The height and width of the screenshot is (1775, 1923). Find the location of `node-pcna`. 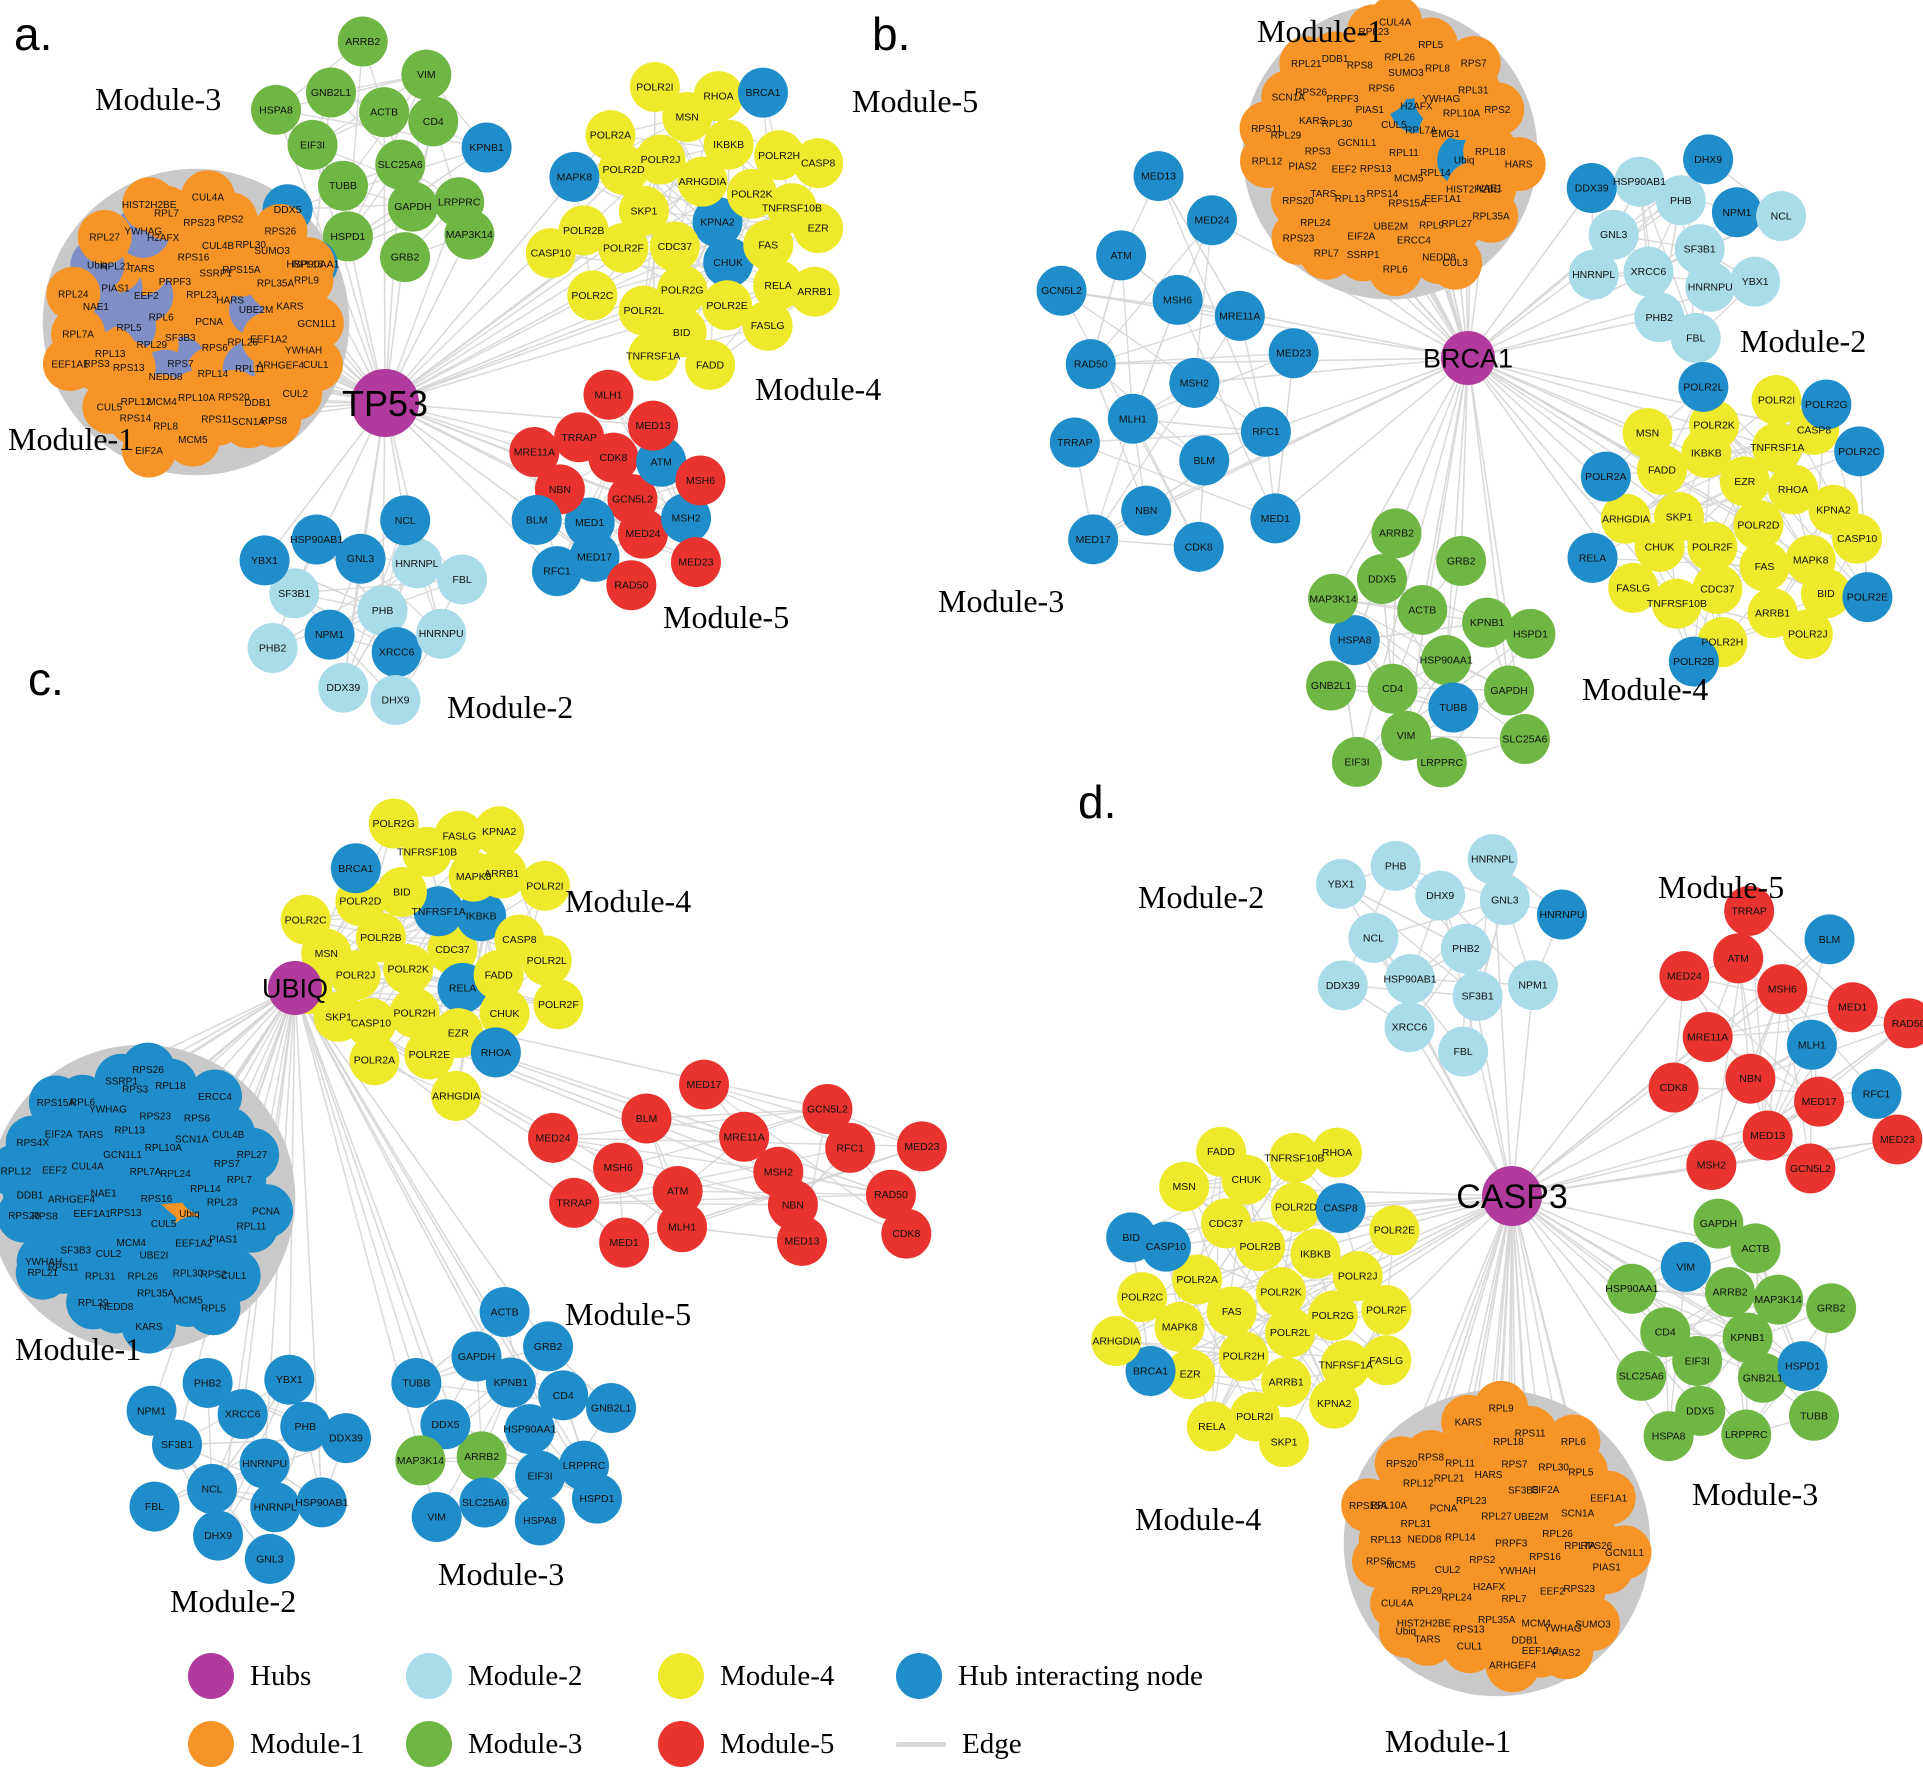

node-pcna is located at coordinates (265, 1211).